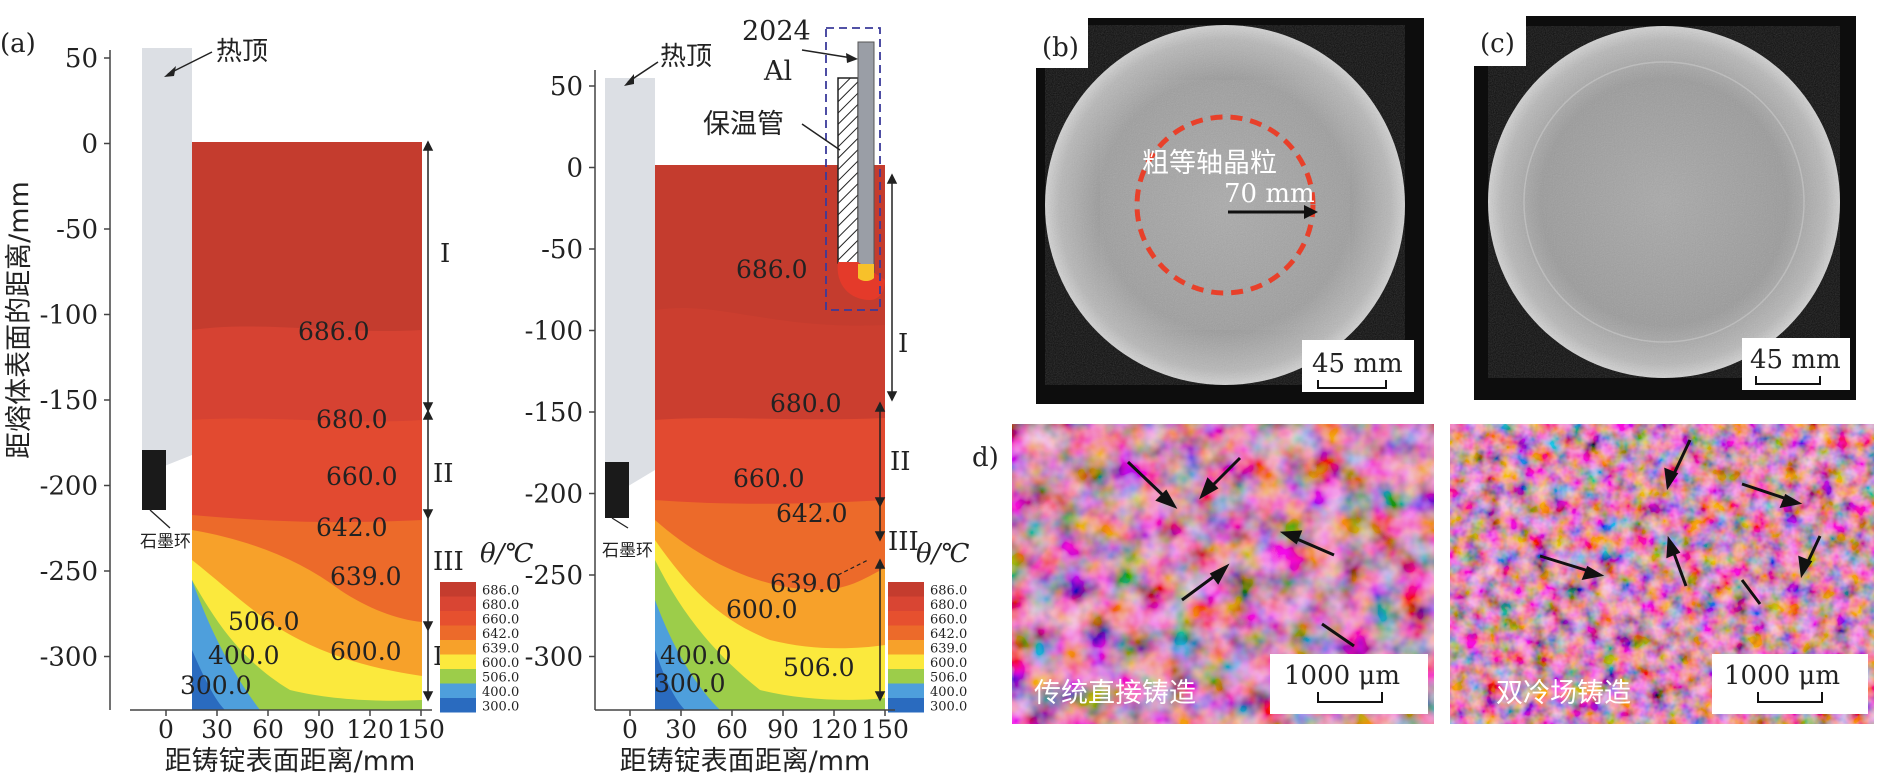 Image resolution: width=1880 pixels, height=780 pixels. What do you see at coordinates (244, 655) in the screenshot?
I see `svg-text: 400.0` at bounding box center [244, 655].